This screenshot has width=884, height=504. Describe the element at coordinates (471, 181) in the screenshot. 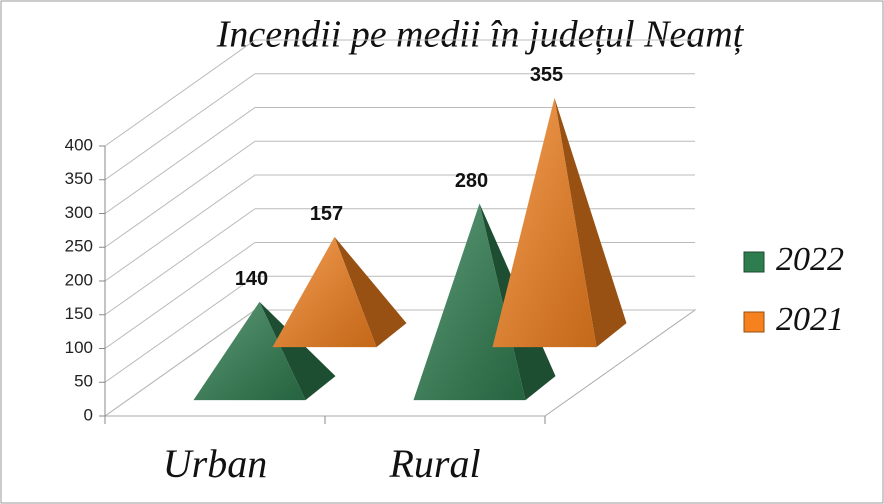

I see `value-label: 280` at that location.